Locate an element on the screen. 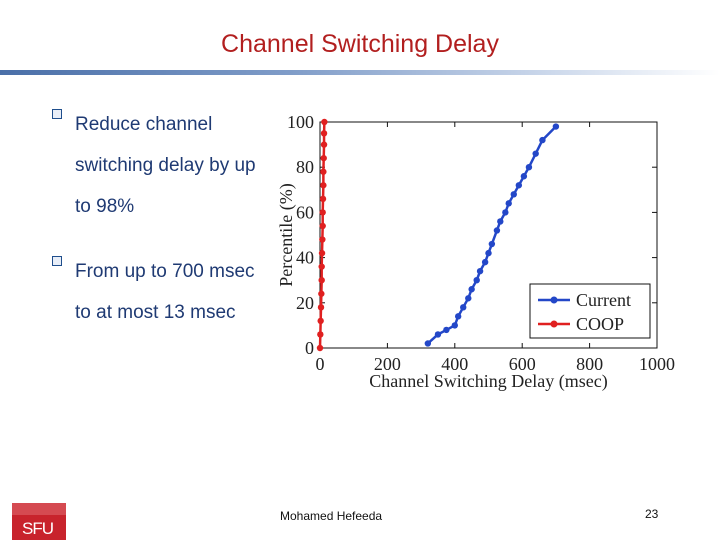 The height and width of the screenshot is (540, 720). x-tick-label: 800 is located at coordinates (589, 364).